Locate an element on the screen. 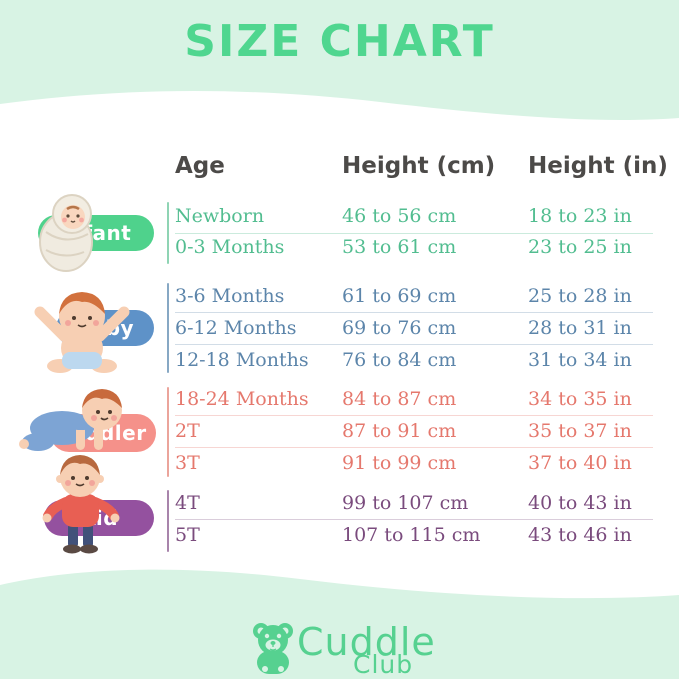 This screenshot has width=679, height=679. height-cm-cell: 46 to 56 cm is located at coordinates (399, 216).